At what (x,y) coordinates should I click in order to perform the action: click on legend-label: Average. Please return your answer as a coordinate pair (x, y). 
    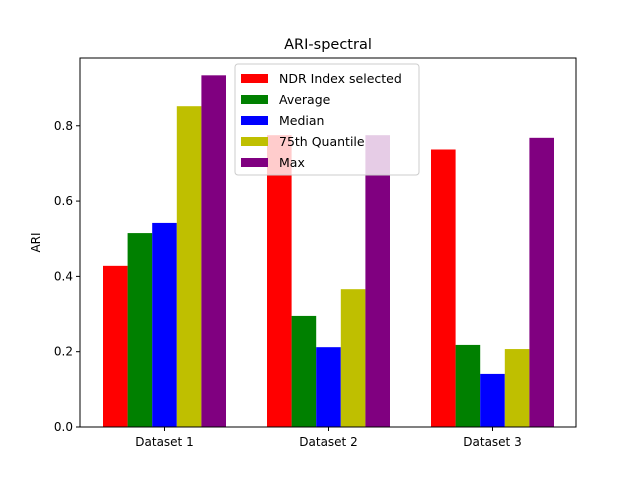
    Looking at the image, I should click on (305, 99).